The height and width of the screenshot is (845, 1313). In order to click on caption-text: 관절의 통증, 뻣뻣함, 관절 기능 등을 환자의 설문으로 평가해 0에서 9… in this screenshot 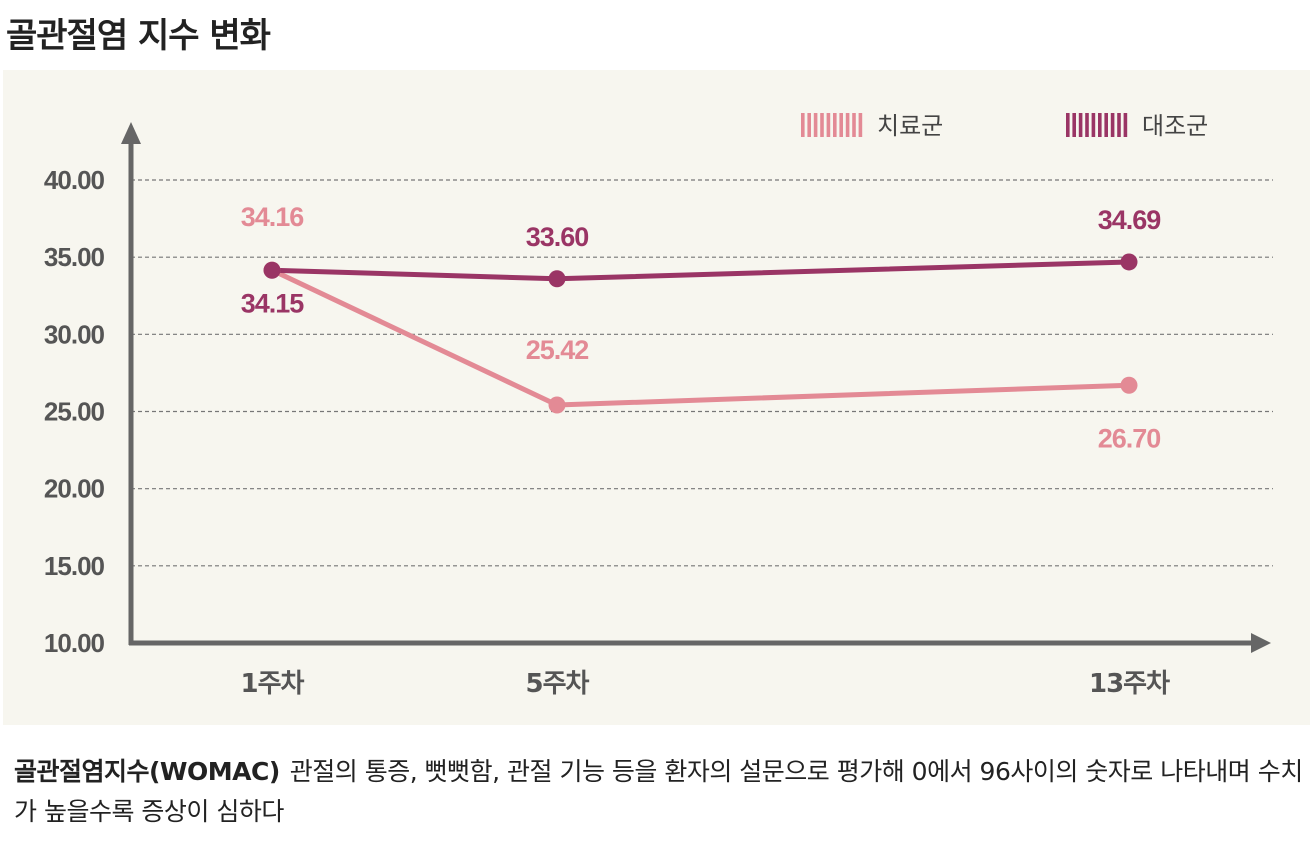, I will do `click(658, 791)`.